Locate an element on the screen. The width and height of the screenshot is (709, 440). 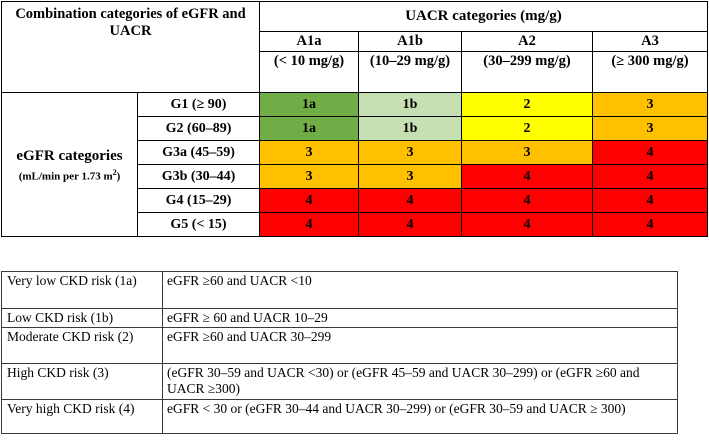
column-range-a2: (30–299 mg/g) is located at coordinates (527, 72).